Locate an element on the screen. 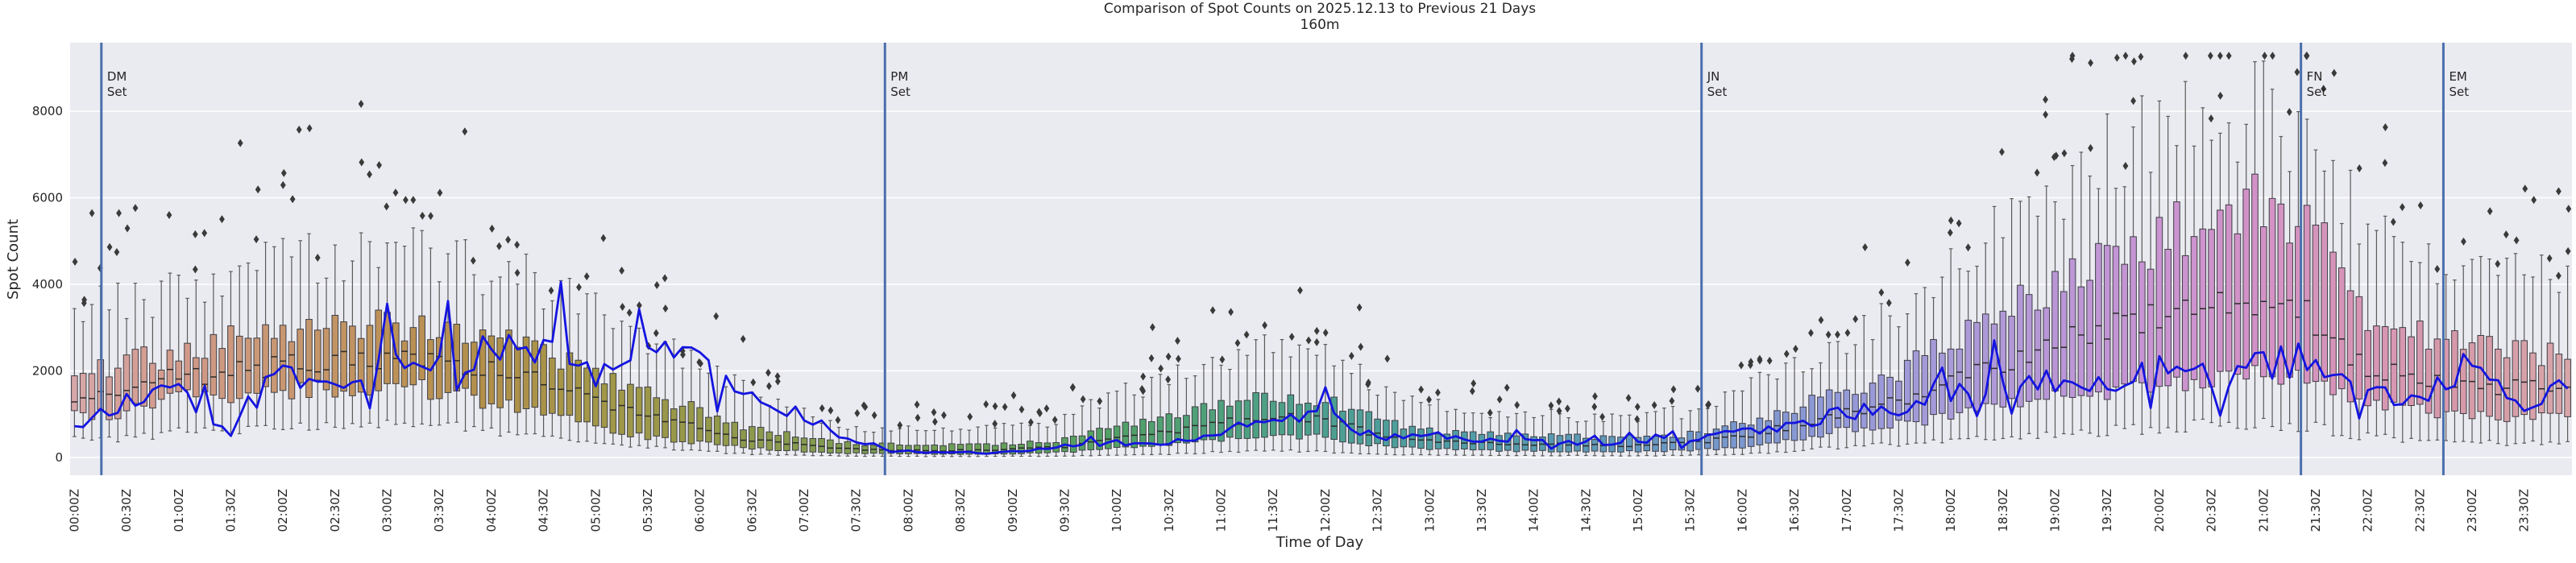 The width and height of the screenshot is (2576, 563). event-label: JN Set is located at coordinates (1717, 84).